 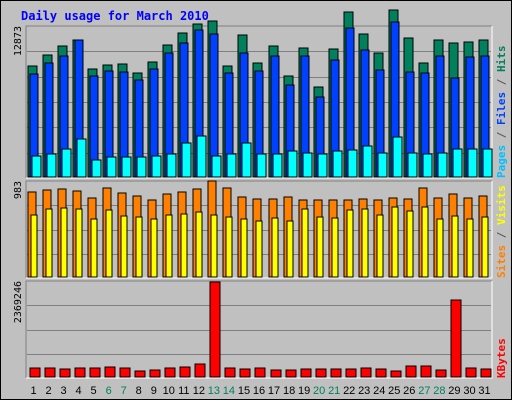 I want to click on x-tick-label-day-8: 8, so click(x=139, y=391).